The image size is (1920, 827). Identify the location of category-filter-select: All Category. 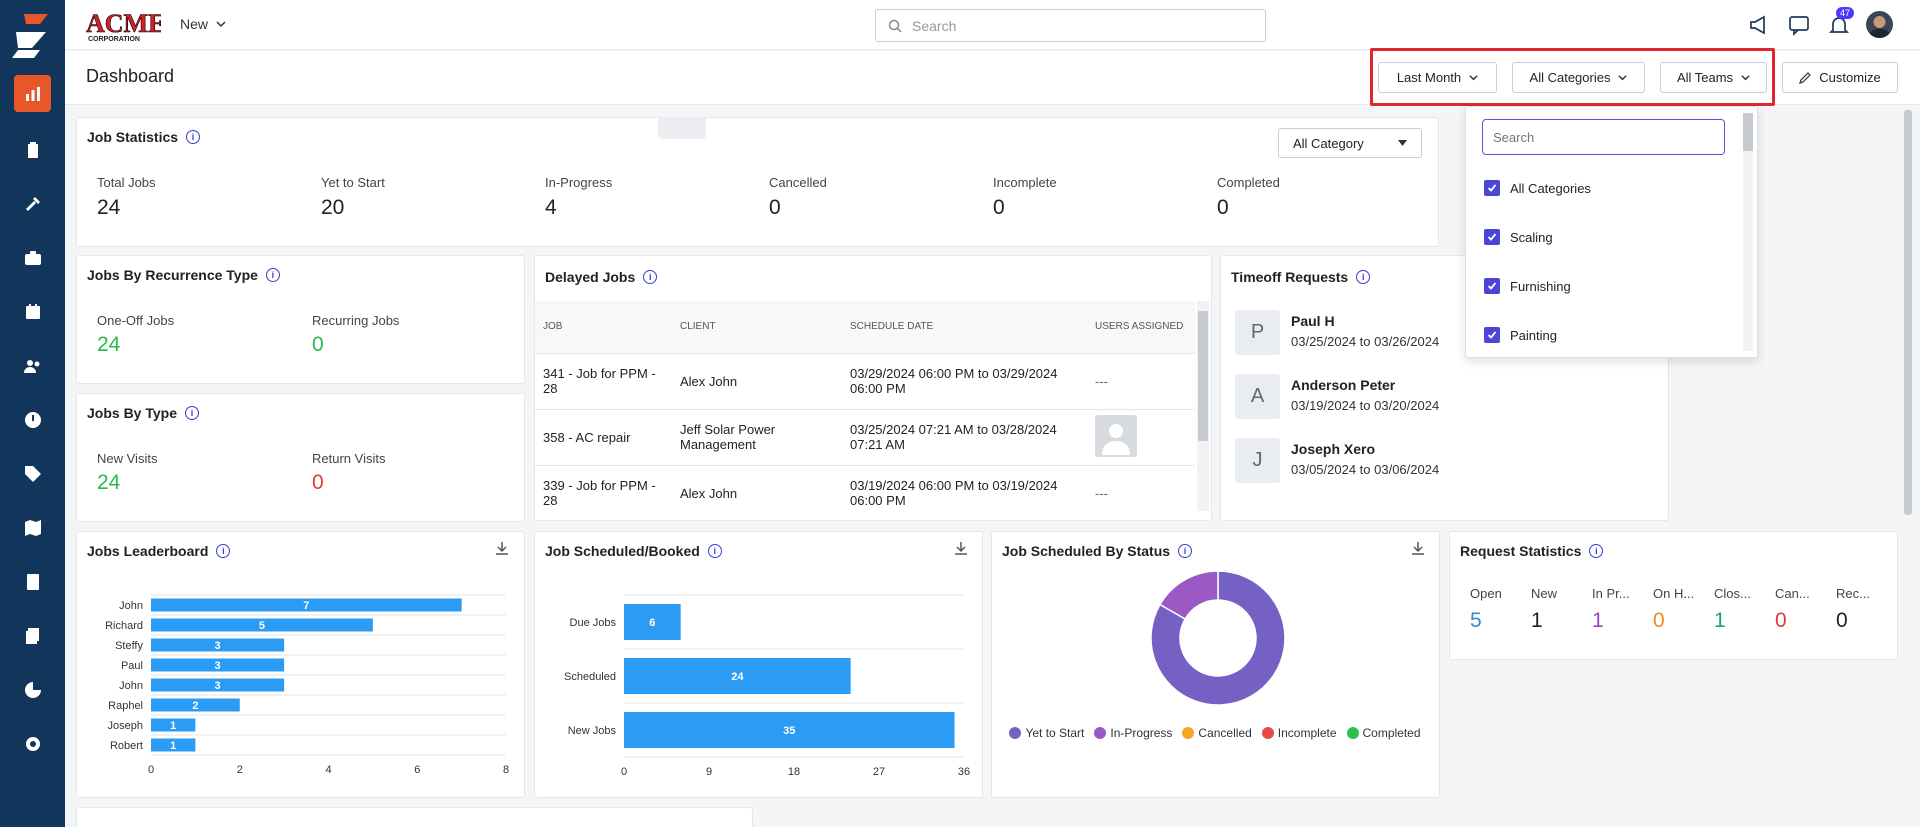
(1350, 143).